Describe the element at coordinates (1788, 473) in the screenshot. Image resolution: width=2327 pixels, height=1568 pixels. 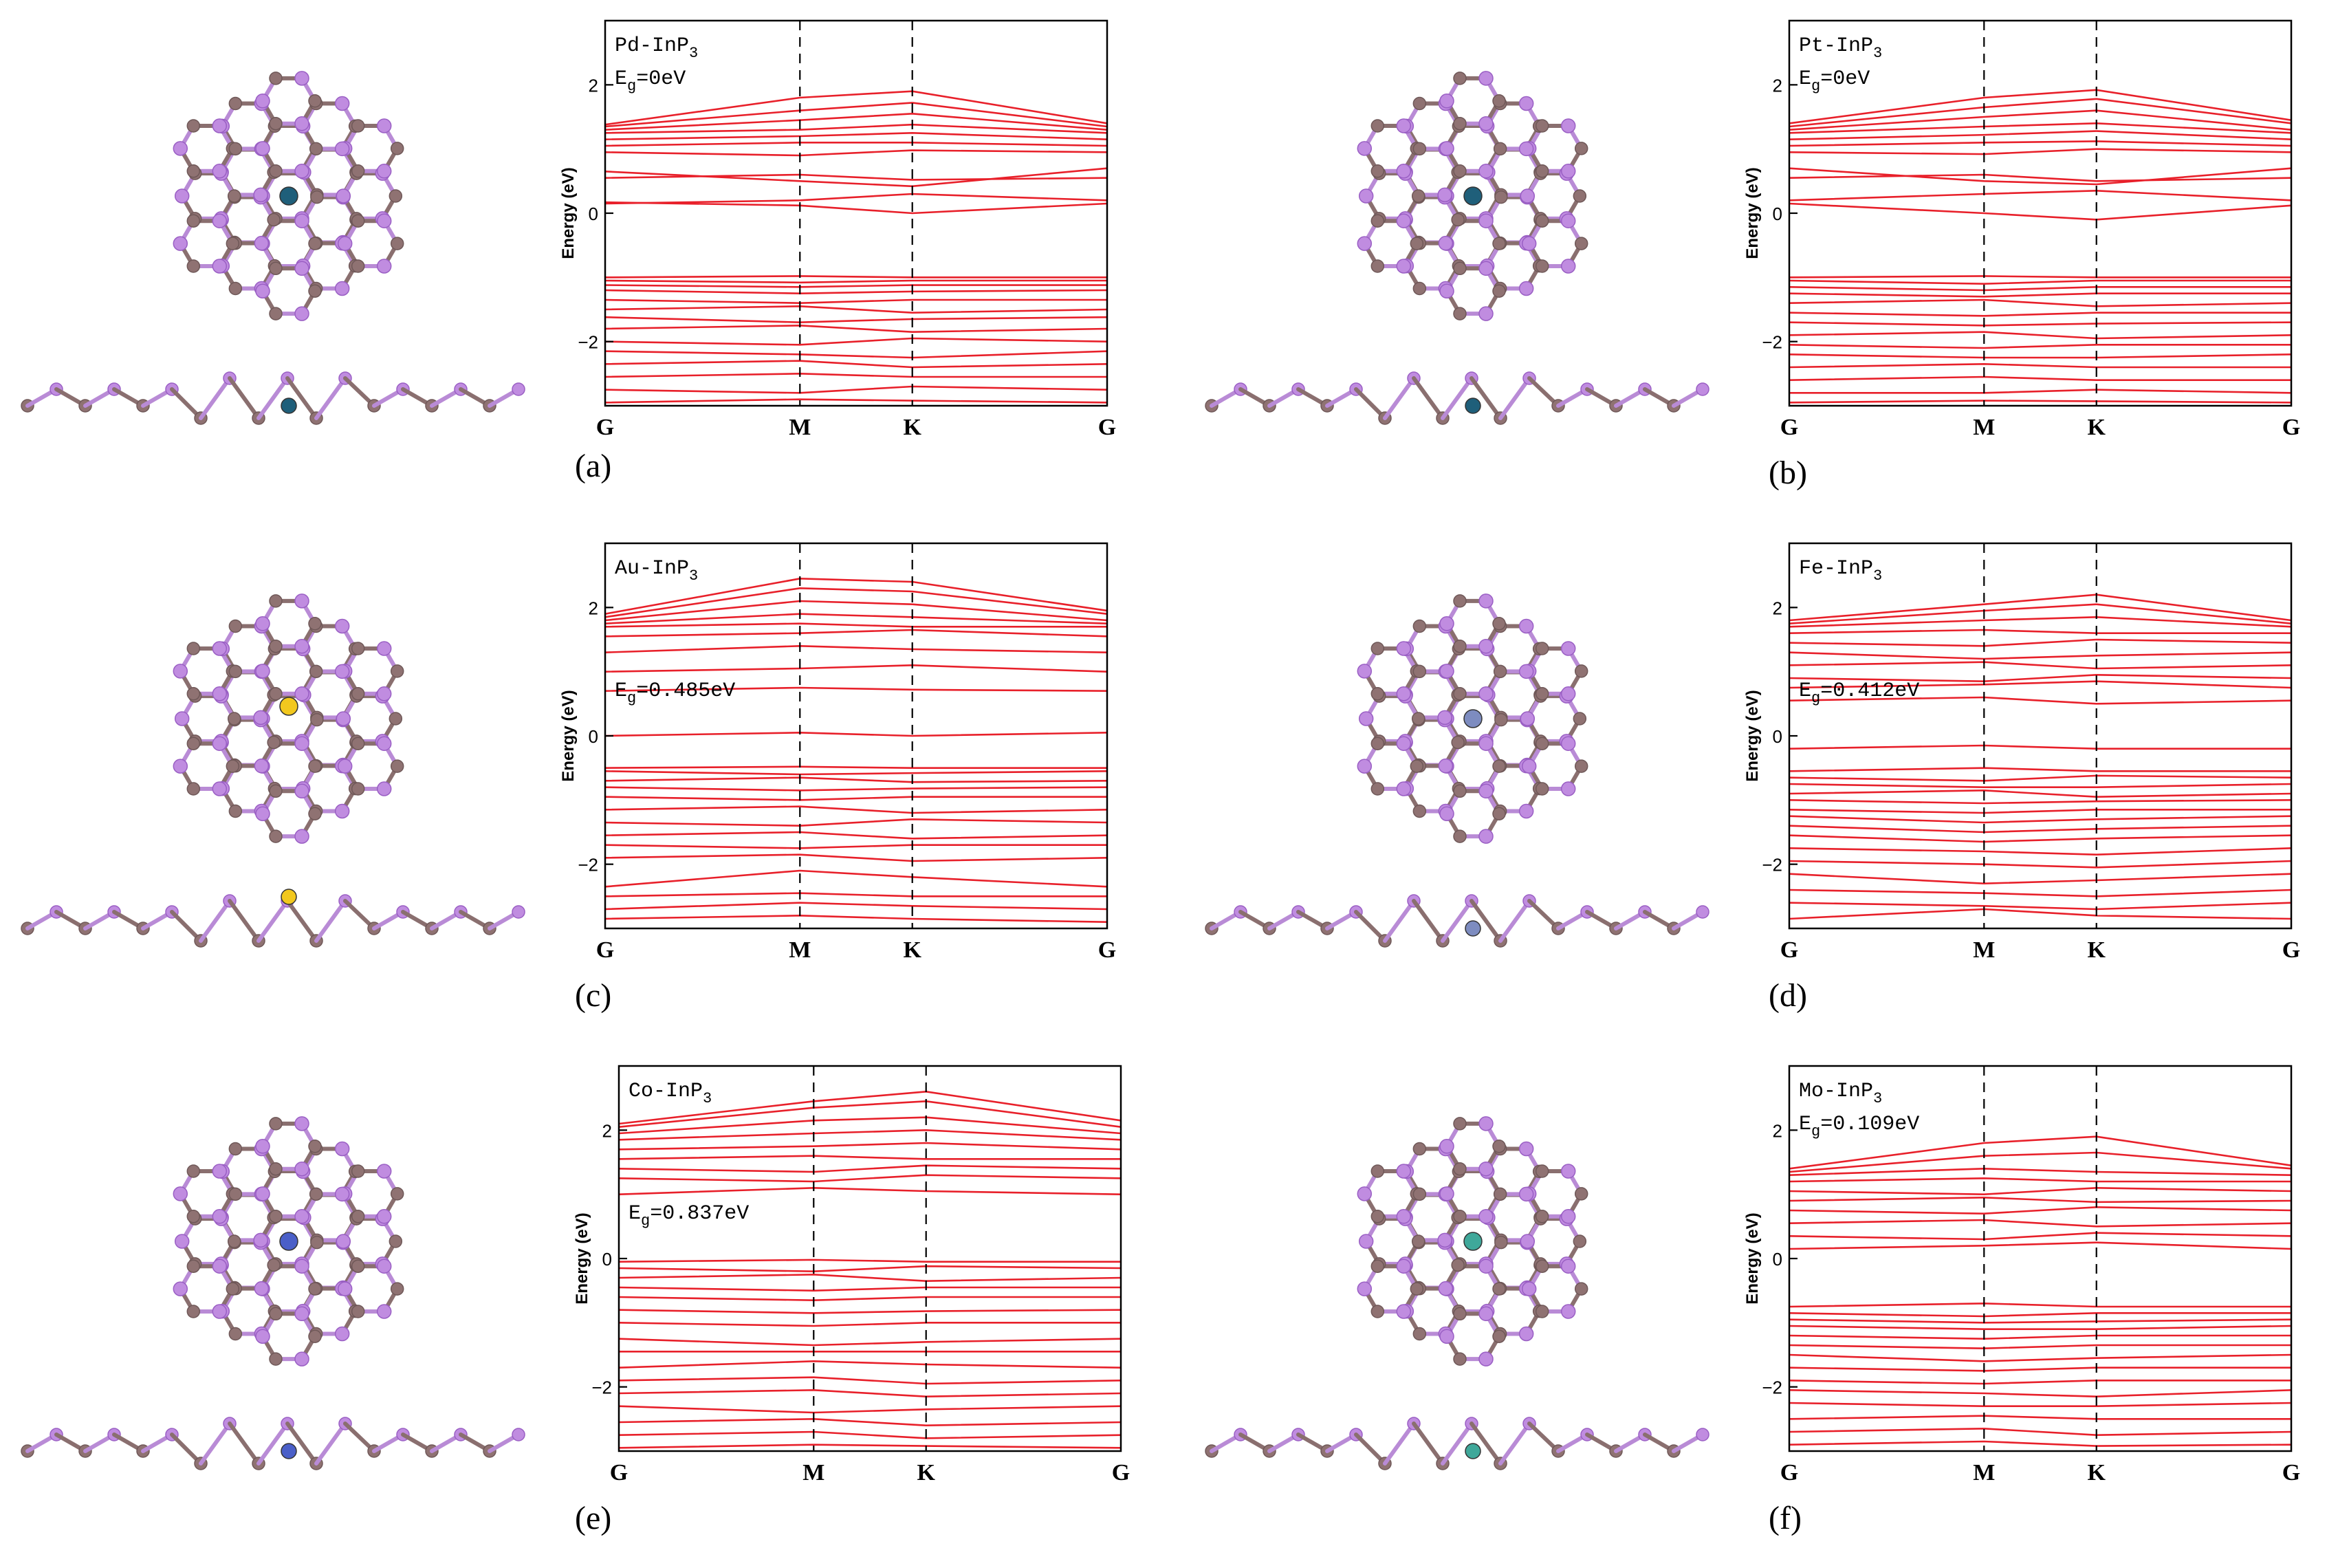
I see `panel-label-b: (b)` at that location.